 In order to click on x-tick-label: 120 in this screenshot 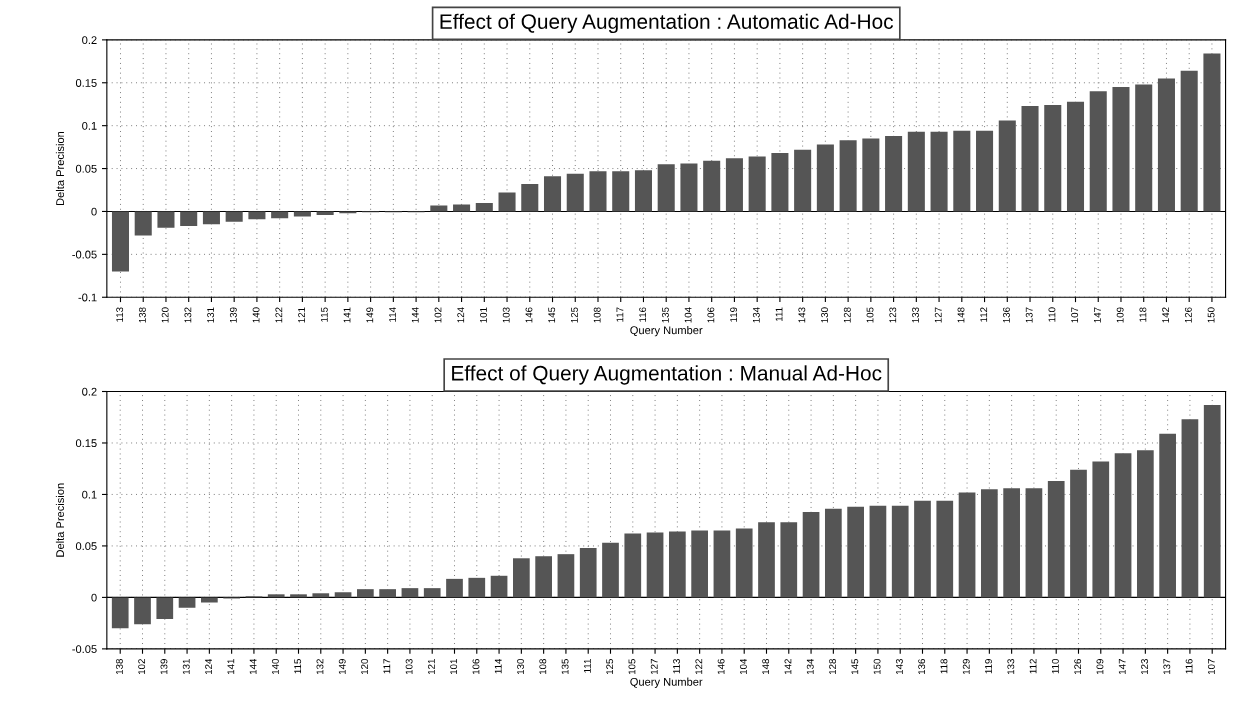, I will do `click(165, 315)`.